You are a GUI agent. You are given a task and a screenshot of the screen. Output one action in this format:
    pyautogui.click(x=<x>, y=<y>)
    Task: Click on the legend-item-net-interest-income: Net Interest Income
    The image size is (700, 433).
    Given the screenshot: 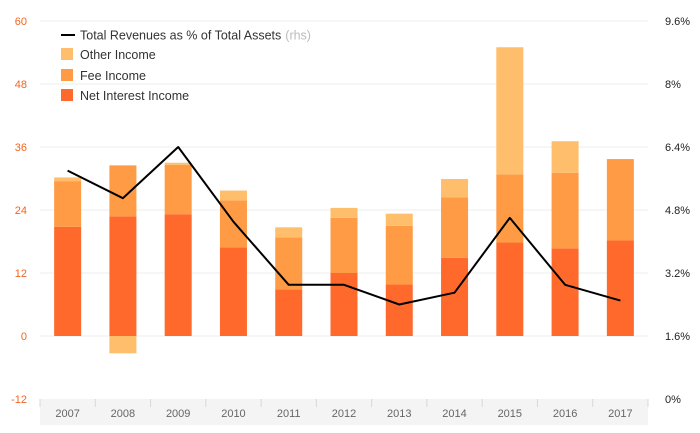 What is the action you would take?
    pyautogui.click(x=125, y=96)
    